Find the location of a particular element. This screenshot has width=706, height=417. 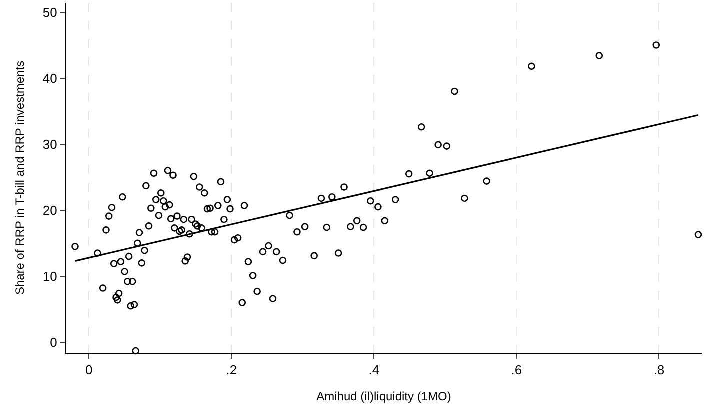

y-tick-label: 20 is located at coordinates (50, 210).